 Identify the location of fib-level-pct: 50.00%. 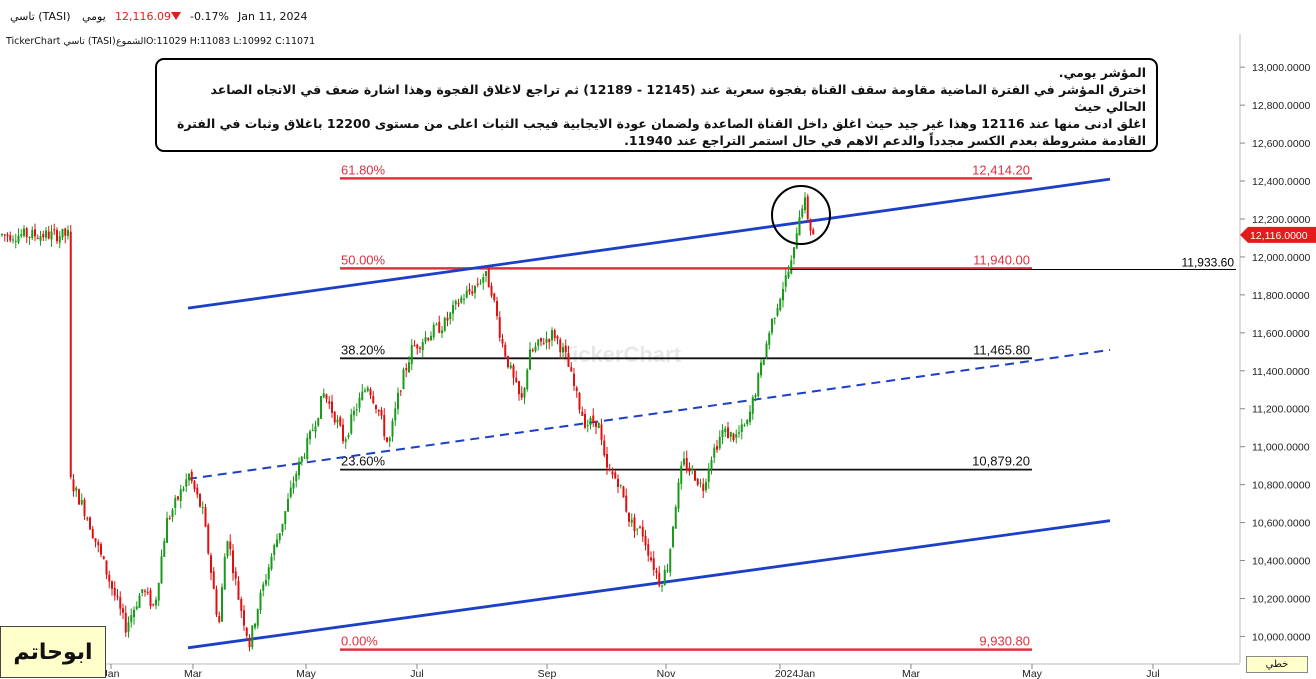
(363, 259).